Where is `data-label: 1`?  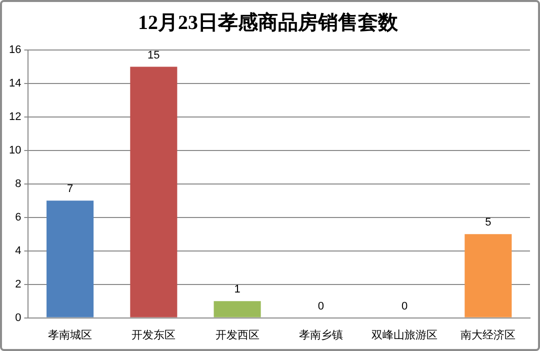 data-label: 1 is located at coordinates (237, 290).